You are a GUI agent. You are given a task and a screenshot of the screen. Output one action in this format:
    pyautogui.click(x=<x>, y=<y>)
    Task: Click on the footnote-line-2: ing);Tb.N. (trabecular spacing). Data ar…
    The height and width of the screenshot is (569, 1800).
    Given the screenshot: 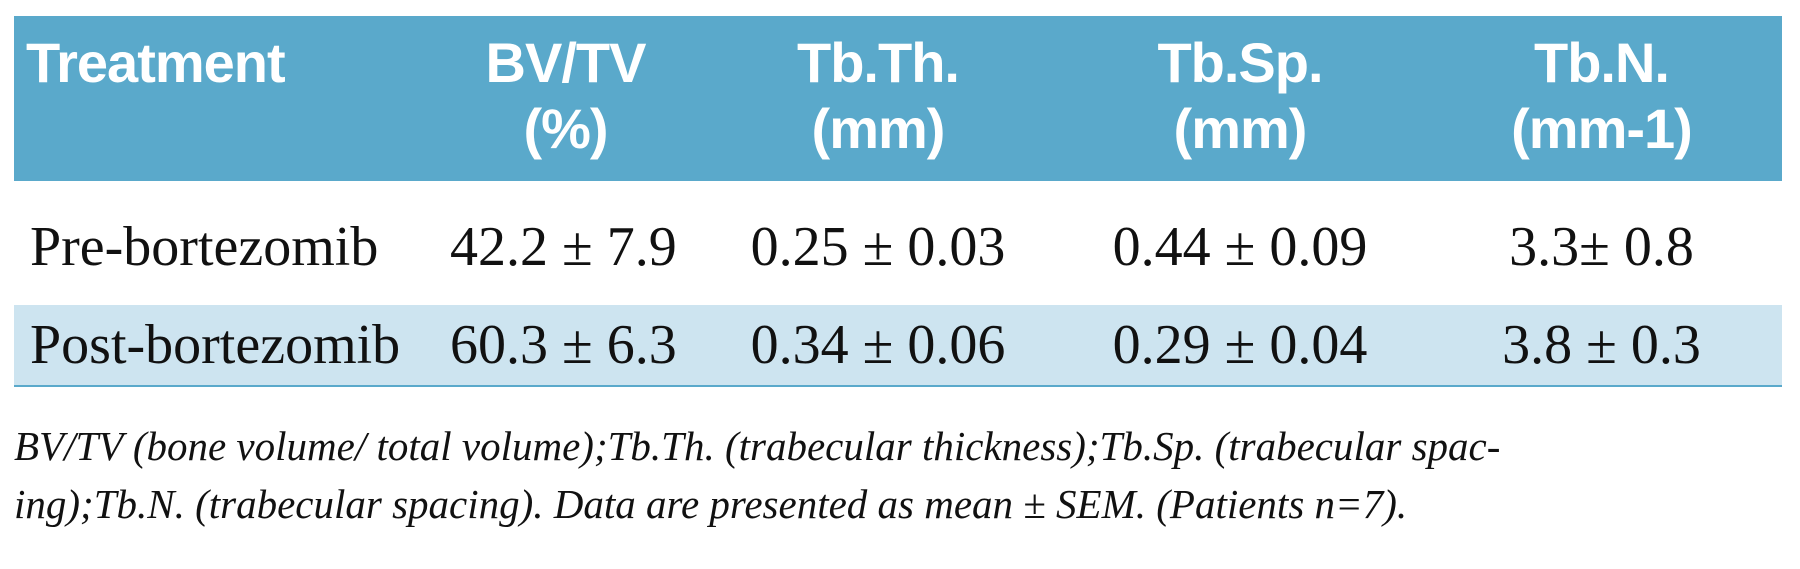 What is the action you would take?
    pyautogui.click(x=711, y=504)
    